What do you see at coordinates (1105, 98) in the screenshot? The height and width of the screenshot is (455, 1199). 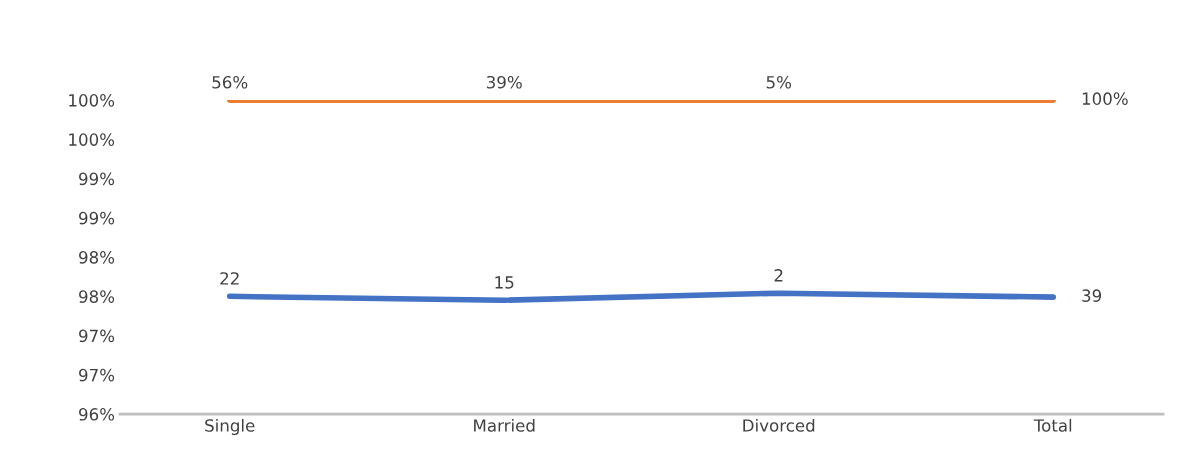 I see `annotation: 100%` at bounding box center [1105, 98].